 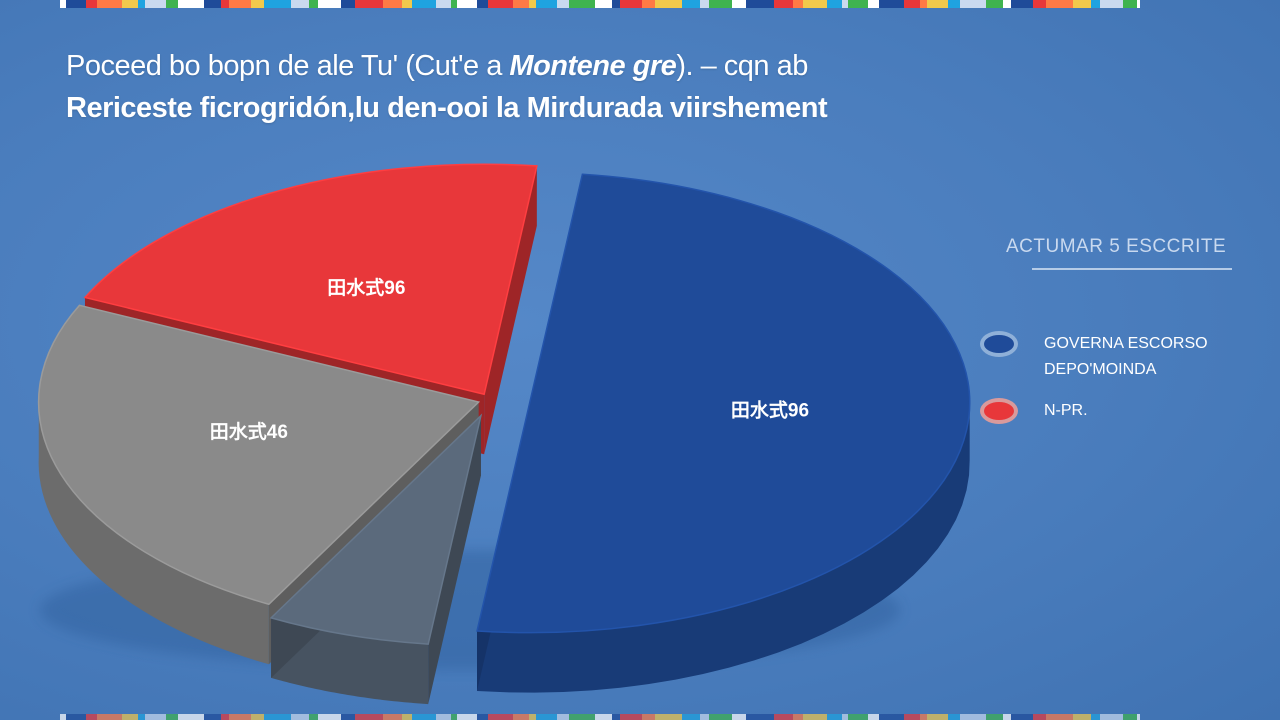 What do you see at coordinates (593, 66) in the screenshot?
I see `chart-title-emphasis: Montene gre` at bounding box center [593, 66].